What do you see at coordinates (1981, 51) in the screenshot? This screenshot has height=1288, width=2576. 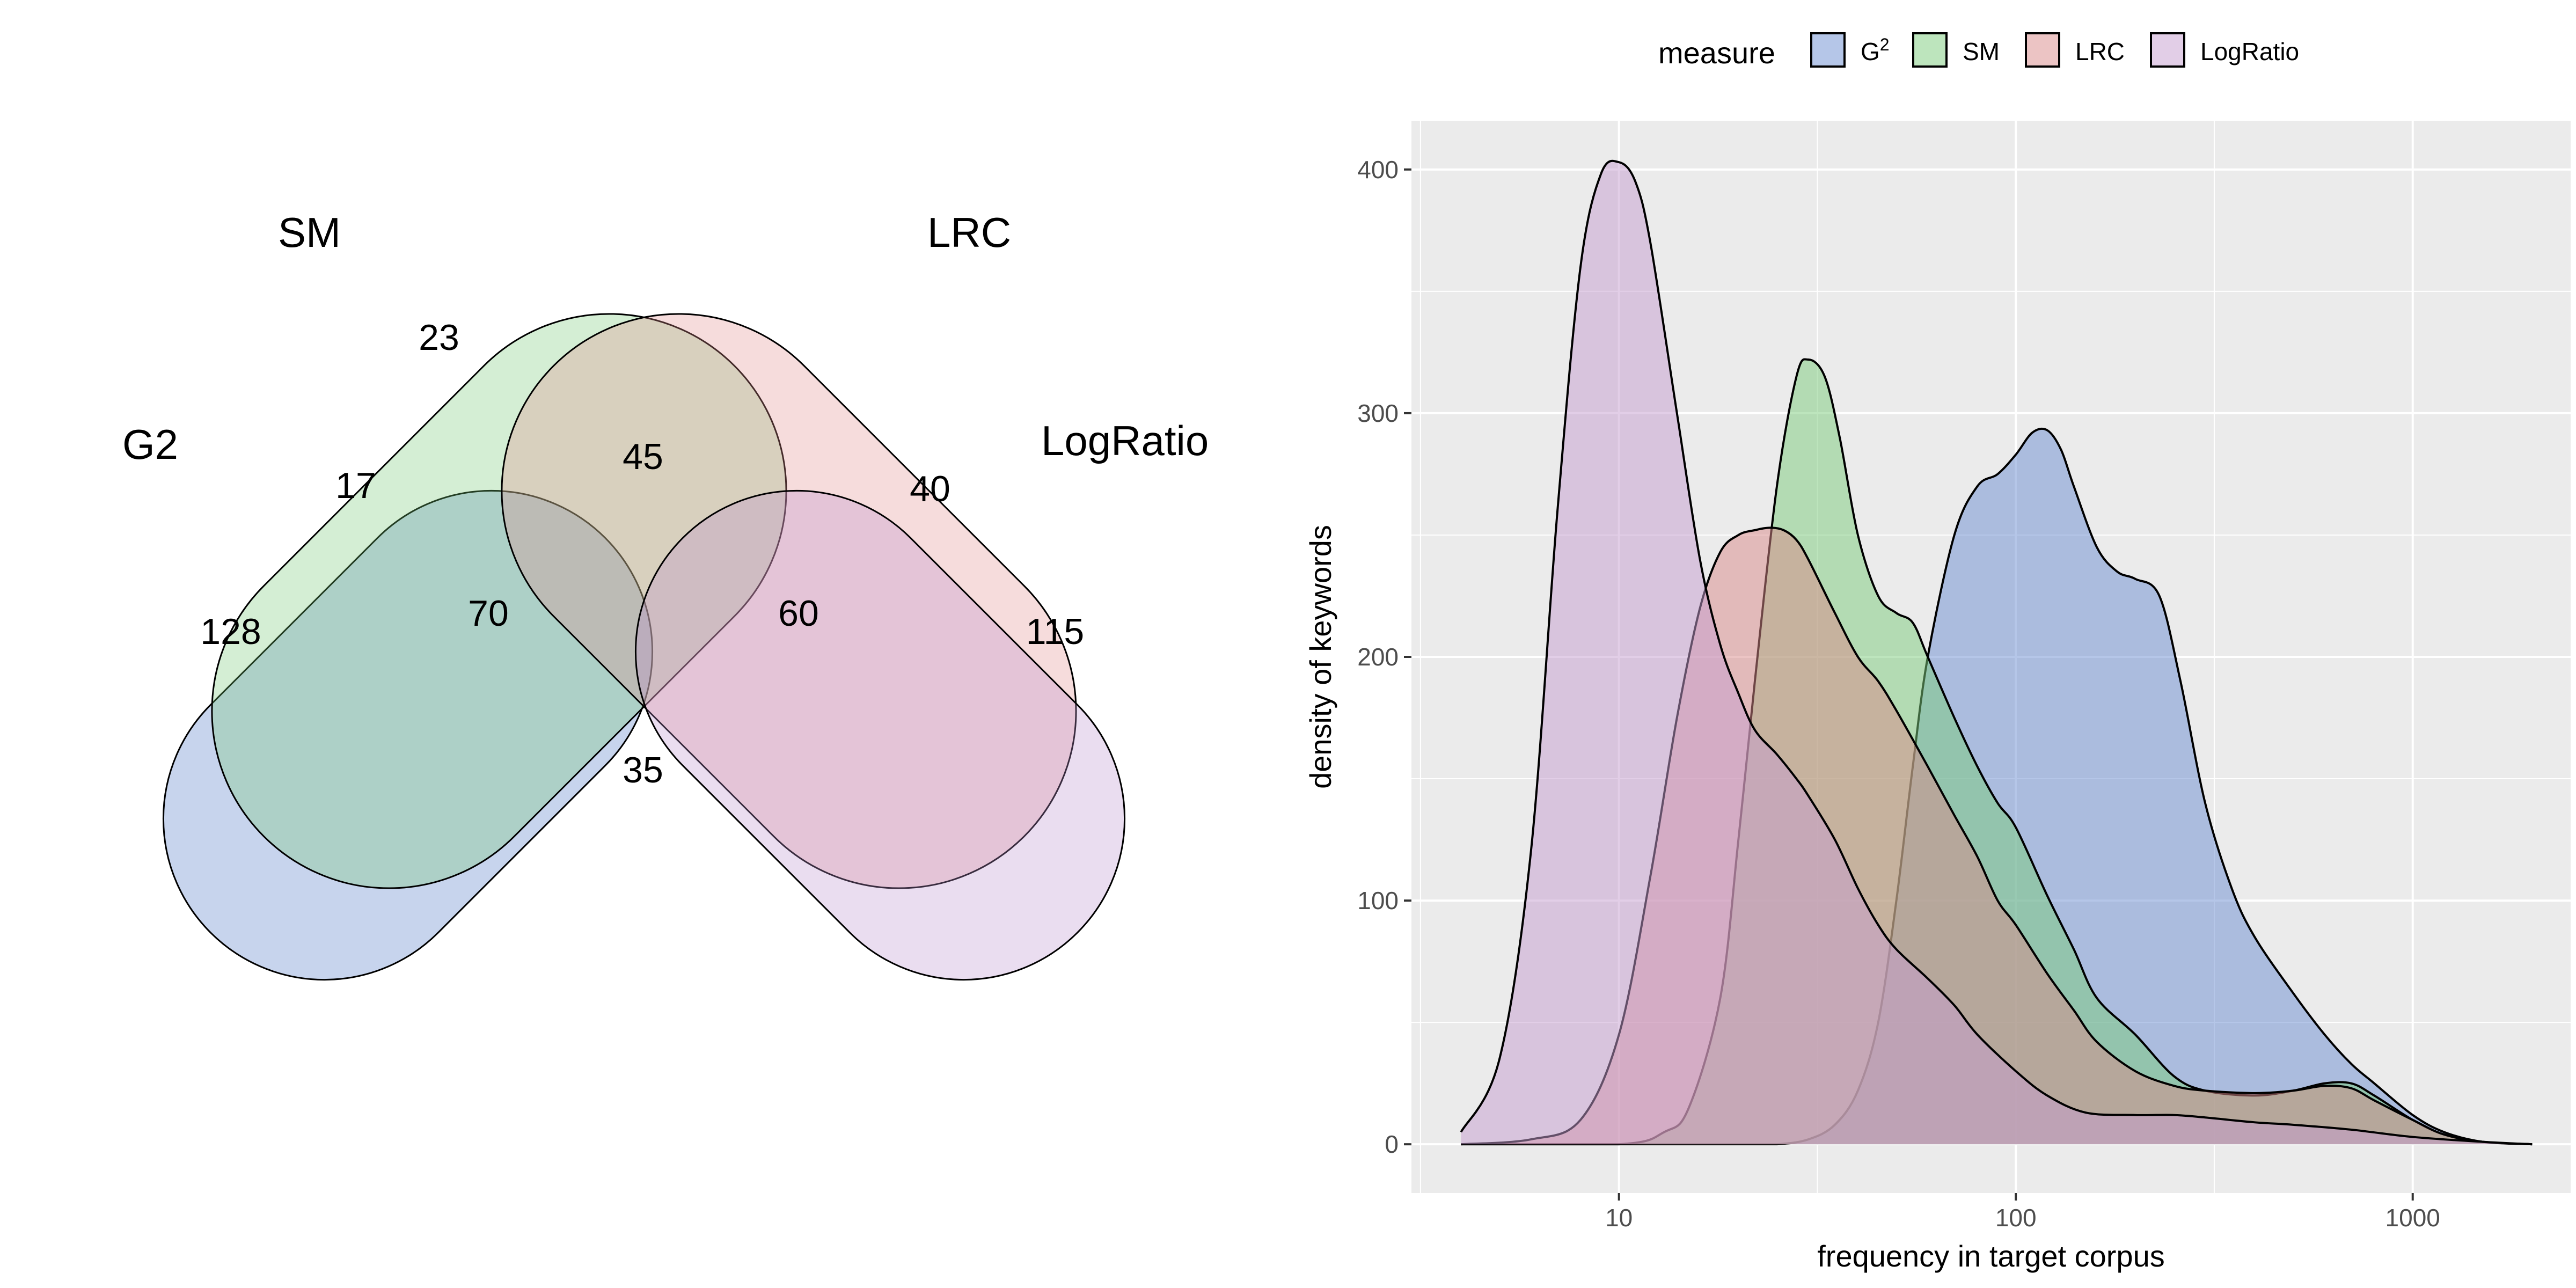 I see `legend-label-sm: SM` at bounding box center [1981, 51].